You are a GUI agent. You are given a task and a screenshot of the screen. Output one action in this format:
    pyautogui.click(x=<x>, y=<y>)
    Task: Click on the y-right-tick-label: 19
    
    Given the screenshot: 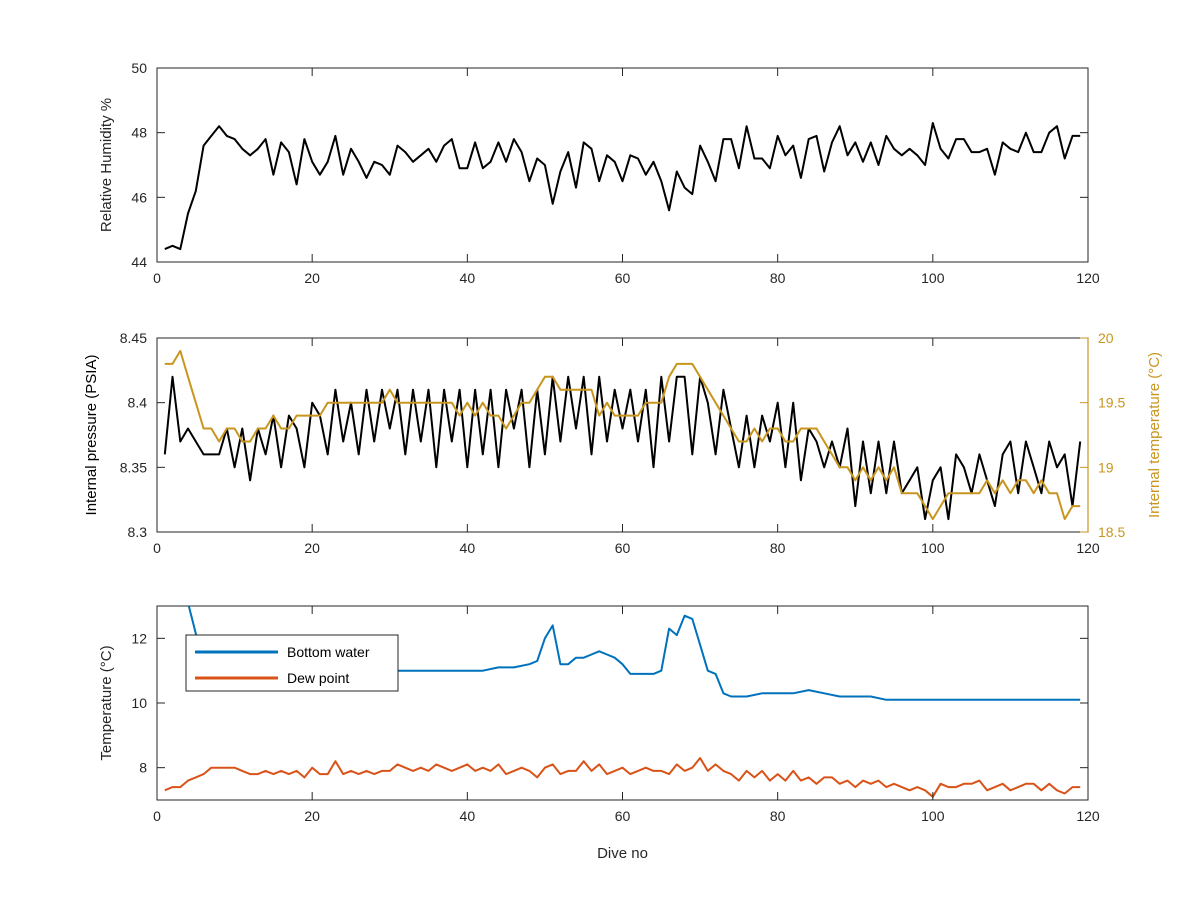 What is the action you would take?
    pyautogui.click(x=1106, y=467)
    